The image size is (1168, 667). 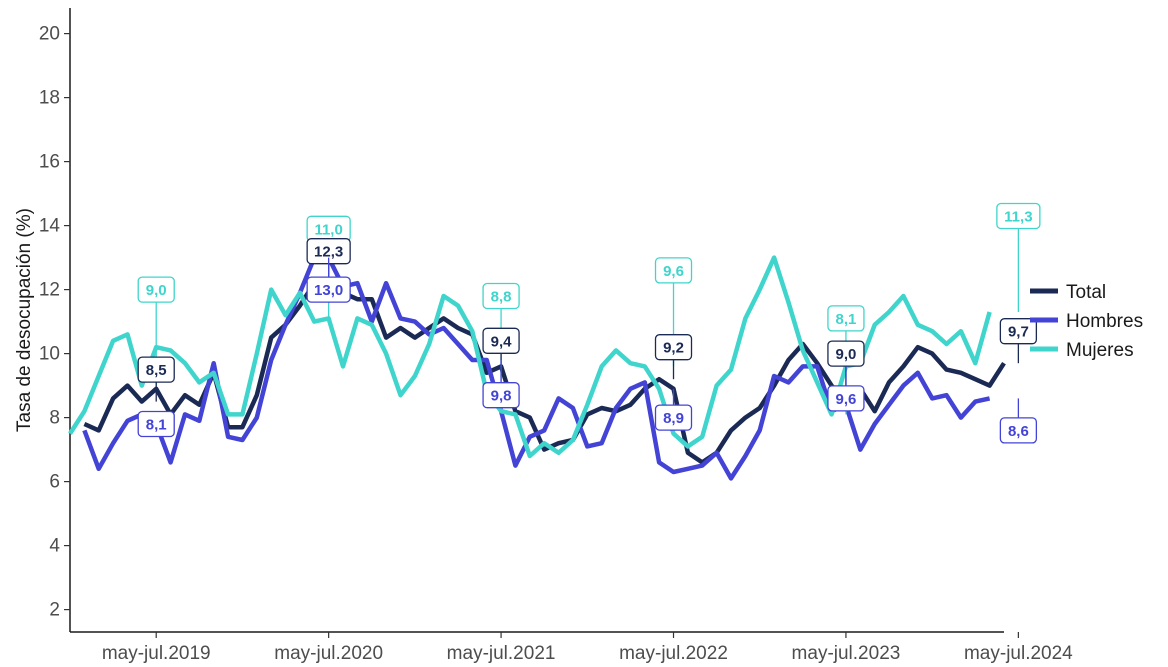 I want to click on value-label-hombres: 9,8, so click(x=501, y=384).